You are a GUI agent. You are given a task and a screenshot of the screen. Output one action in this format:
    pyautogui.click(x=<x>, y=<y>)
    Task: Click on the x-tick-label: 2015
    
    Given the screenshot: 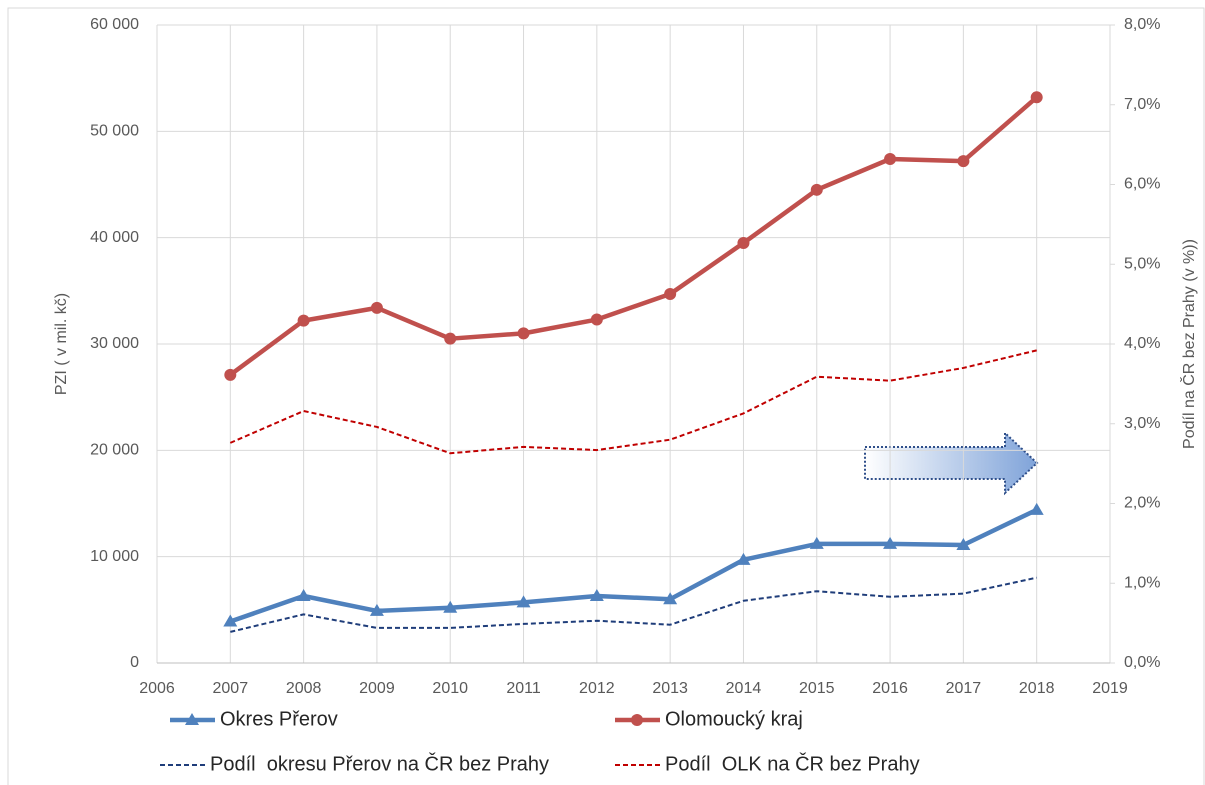 What is the action you would take?
    pyautogui.click(x=817, y=688)
    